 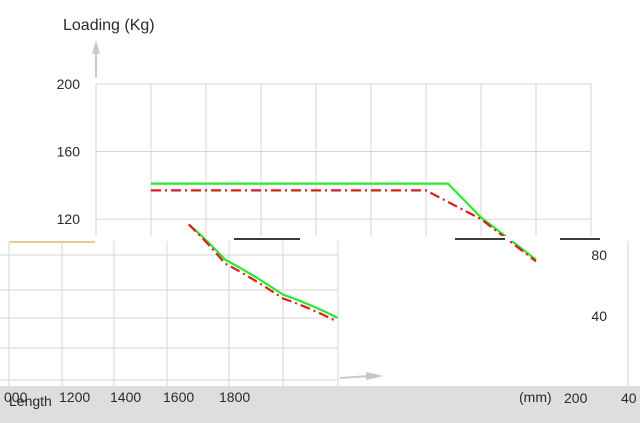 What do you see at coordinates (535, 397) in the screenshot?
I see `x-axis-unit-label: (mm)` at bounding box center [535, 397].